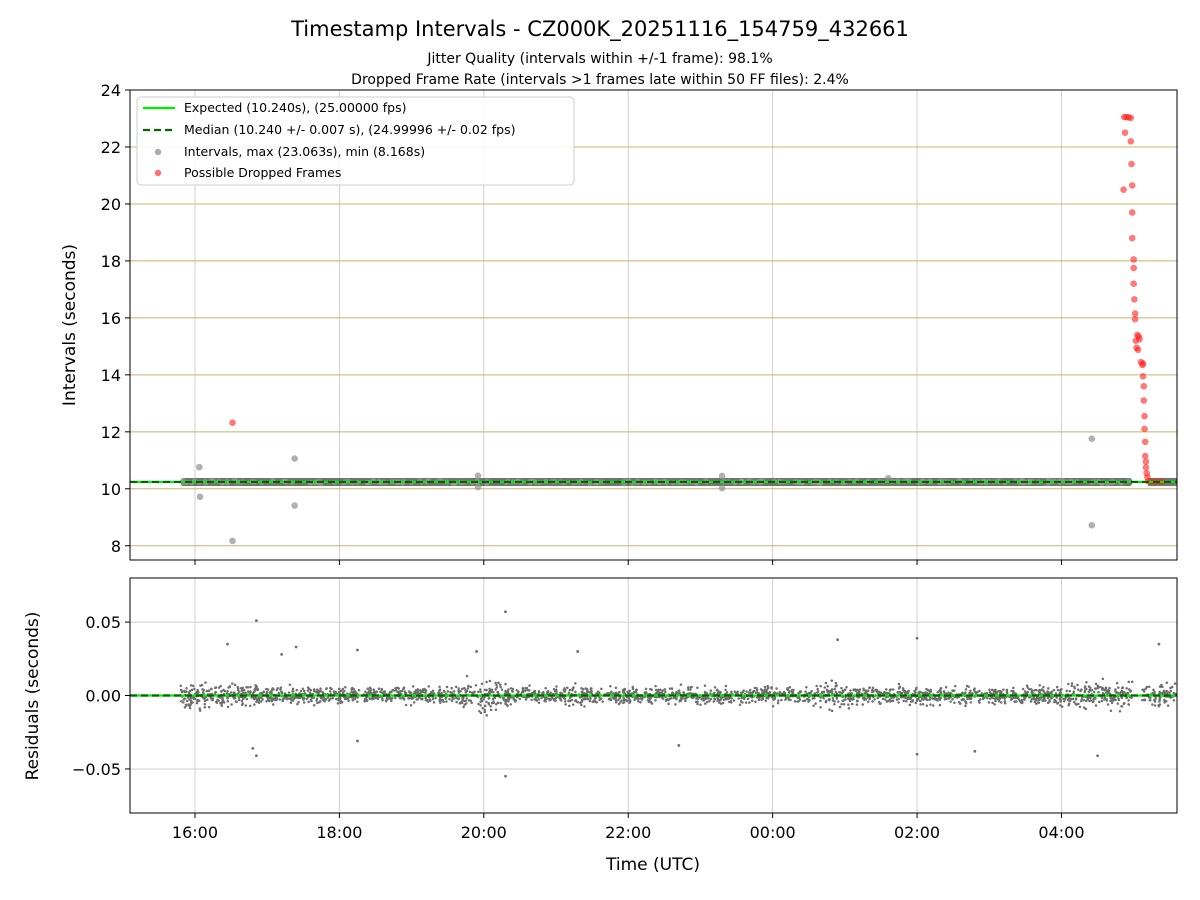 The height and width of the screenshot is (900, 1200). What do you see at coordinates (652, 865) in the screenshot?
I see `x-axis-label: Time (UTC)` at bounding box center [652, 865].